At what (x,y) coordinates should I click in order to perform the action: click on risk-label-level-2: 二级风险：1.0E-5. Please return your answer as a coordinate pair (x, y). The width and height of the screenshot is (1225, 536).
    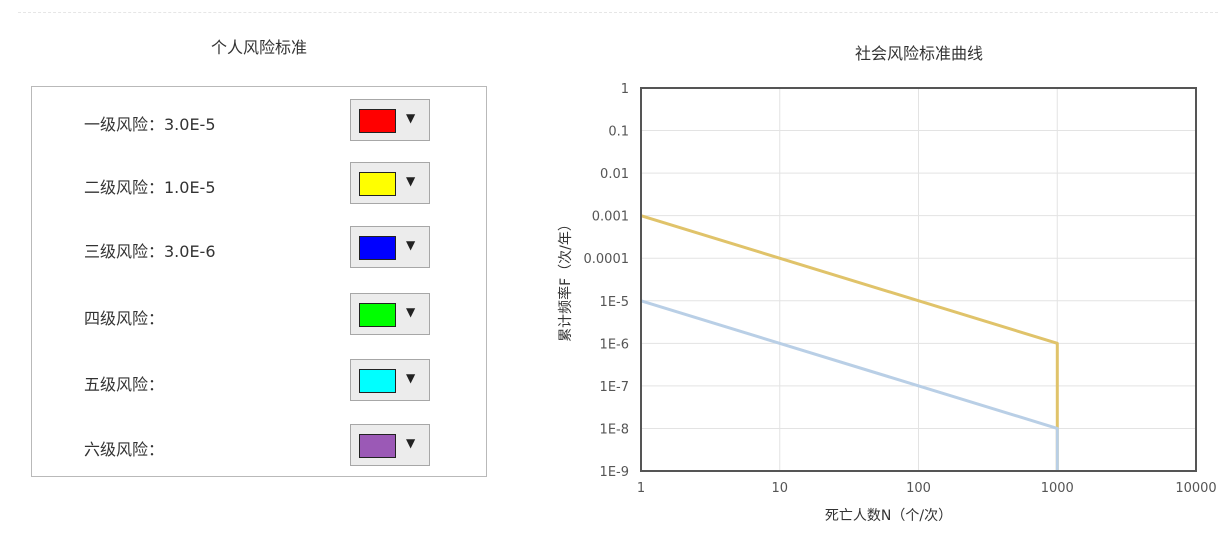
    Looking at the image, I should click on (150, 187).